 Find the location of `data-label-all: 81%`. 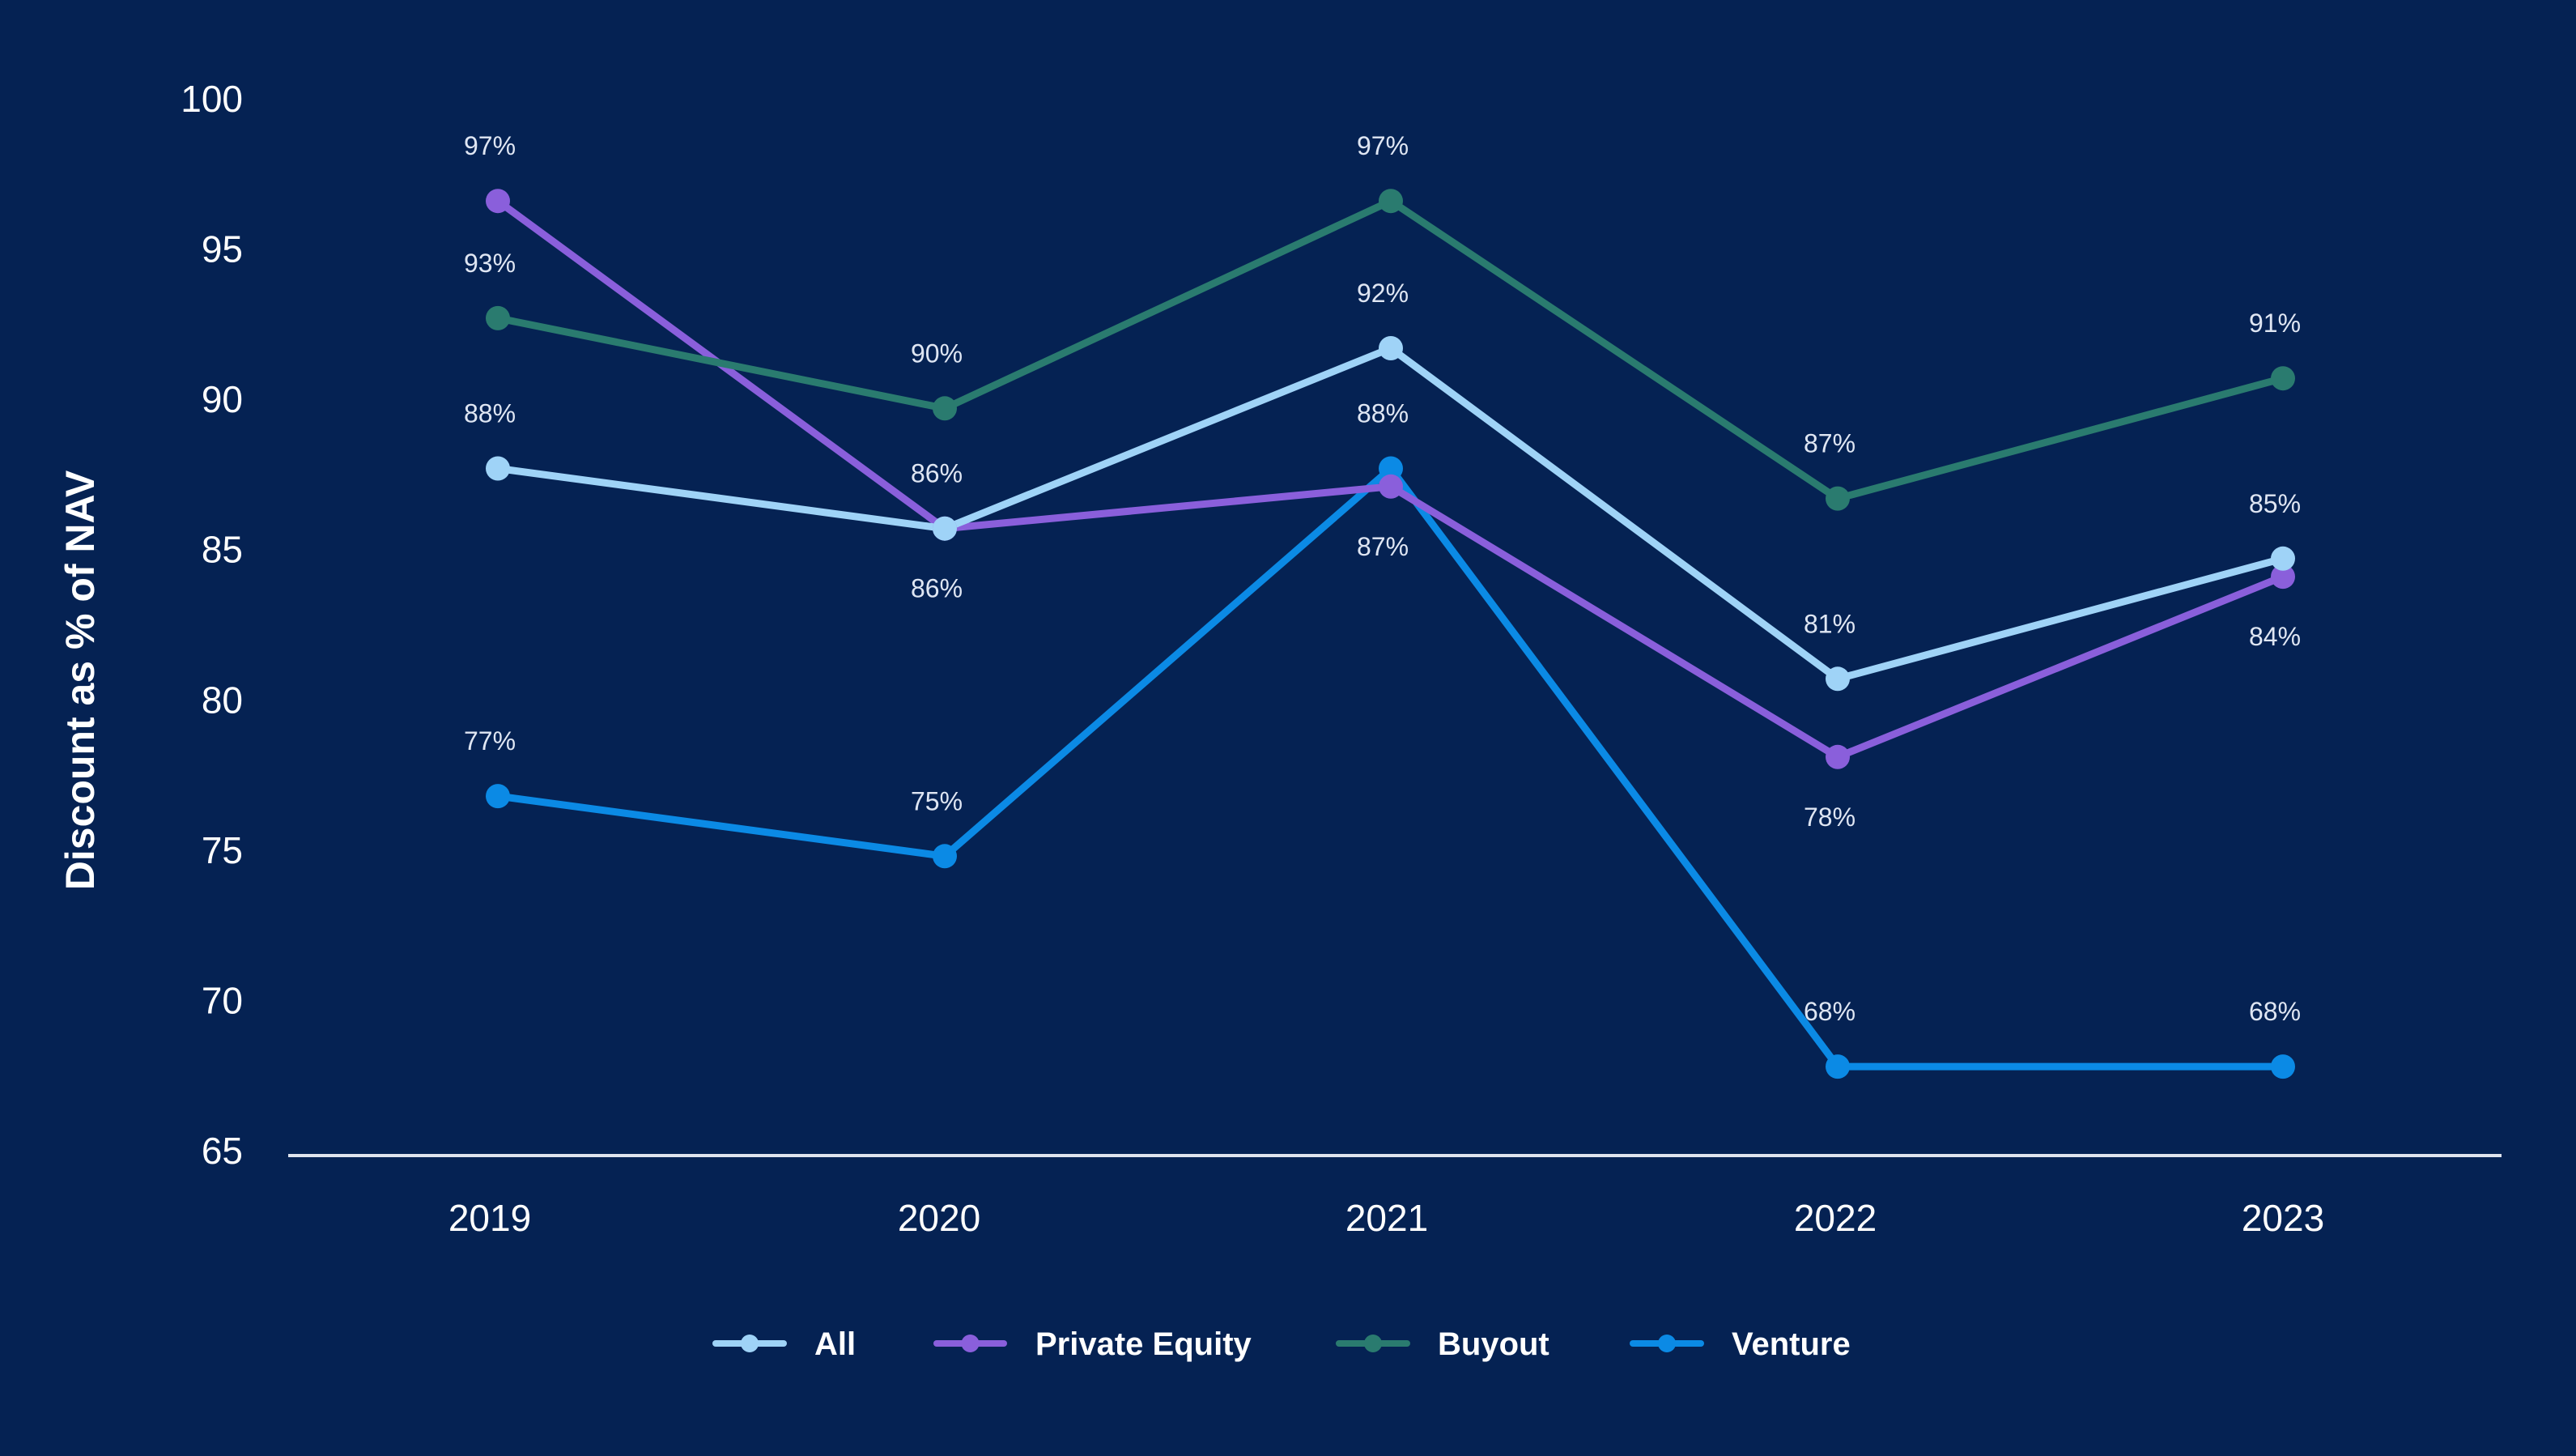

data-label-all: 81% is located at coordinates (1829, 623).